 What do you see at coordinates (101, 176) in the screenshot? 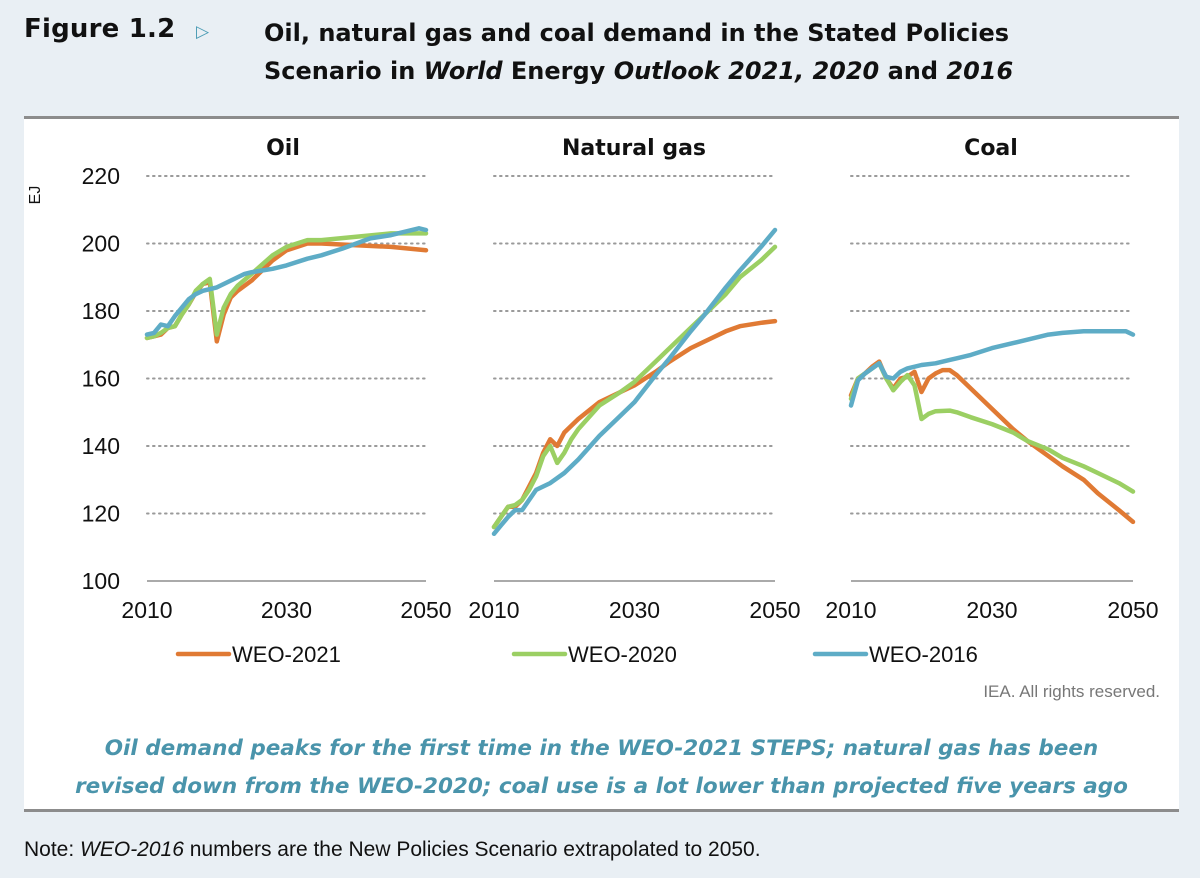
I see `y-tick-label: 220` at bounding box center [101, 176].